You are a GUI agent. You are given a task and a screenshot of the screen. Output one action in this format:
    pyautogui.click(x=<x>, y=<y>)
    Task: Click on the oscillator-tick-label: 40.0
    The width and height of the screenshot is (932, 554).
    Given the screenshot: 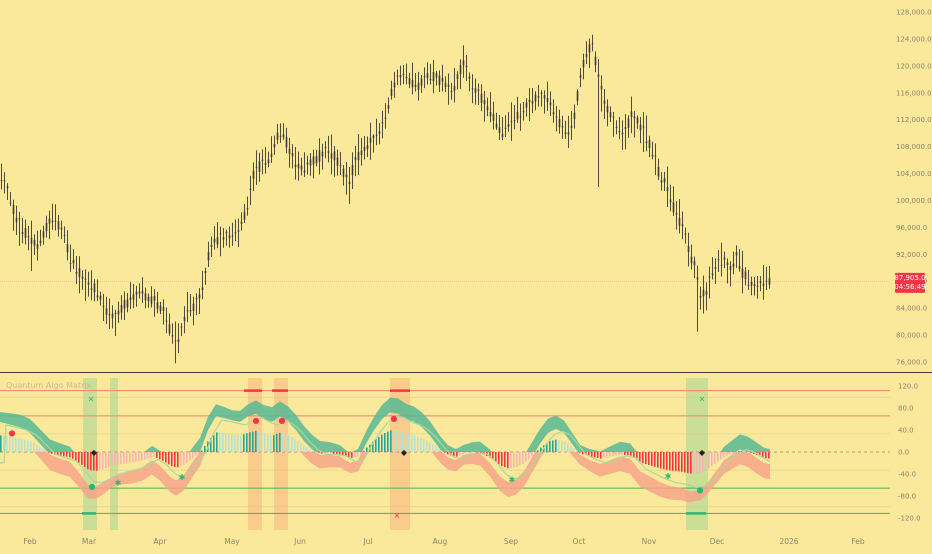 What is the action you would take?
    pyautogui.click(x=906, y=431)
    